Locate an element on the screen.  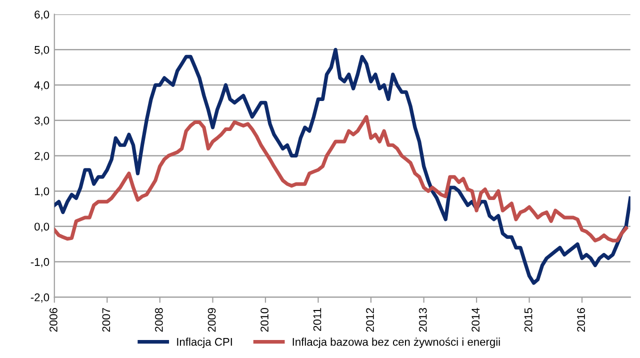
y-tick-label: 5,0 is located at coordinates (42, 51).